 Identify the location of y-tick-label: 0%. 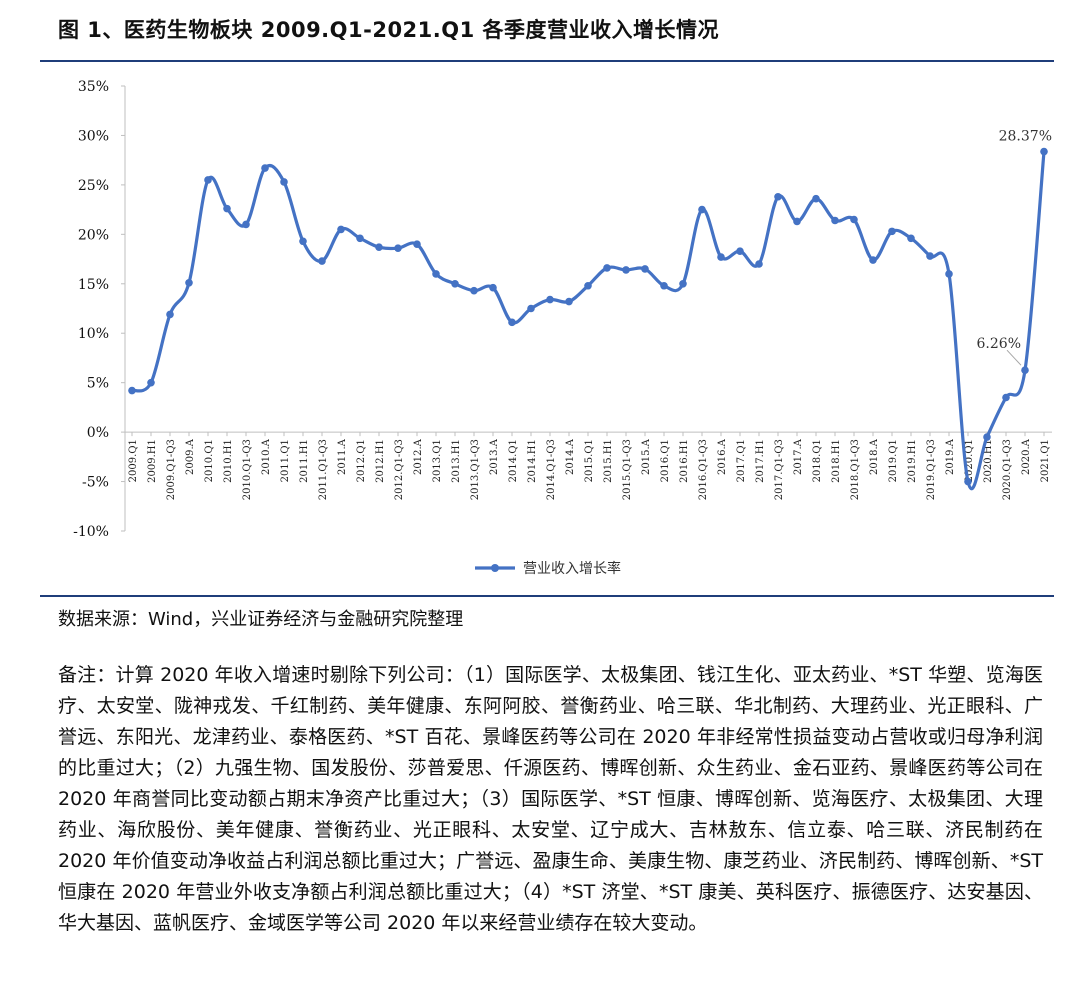
(98, 433).